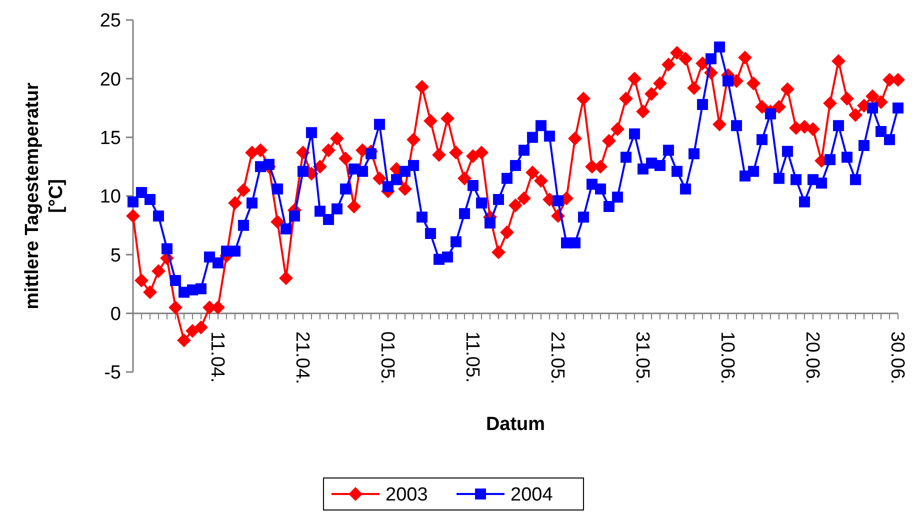 The image size is (915, 515). Describe the element at coordinates (301, 357) in the screenshot. I see `x-tick-label: 21.04.` at that location.